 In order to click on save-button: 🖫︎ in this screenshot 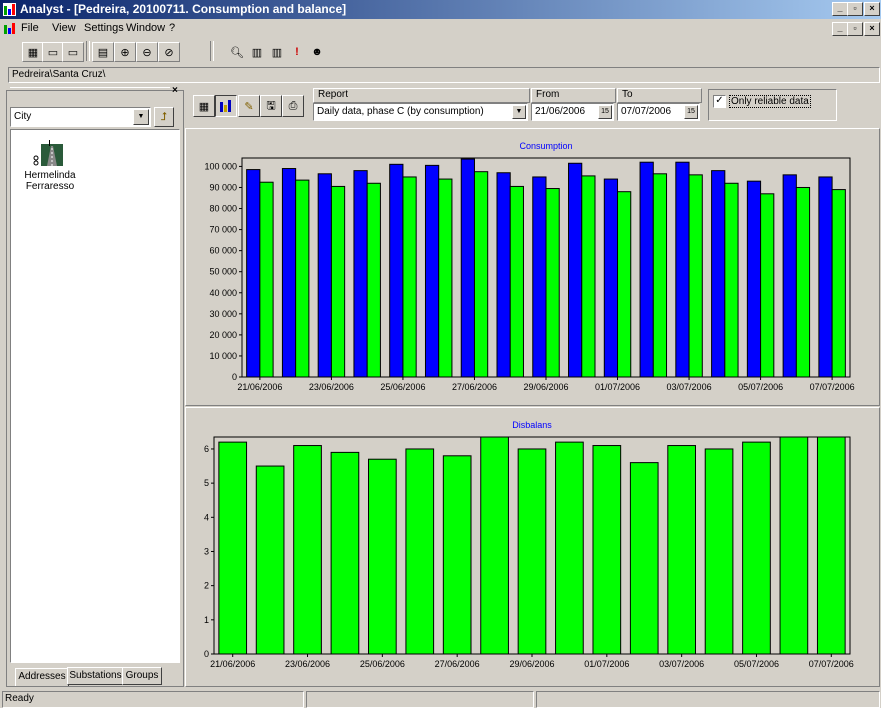, I will do `click(271, 106)`.